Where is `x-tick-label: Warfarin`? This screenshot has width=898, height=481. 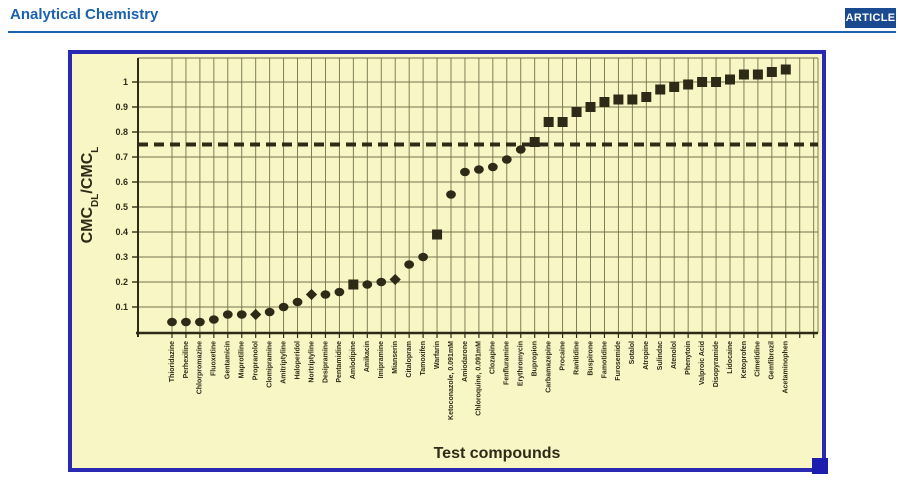
x-tick-label: Warfarin is located at coordinates (437, 355).